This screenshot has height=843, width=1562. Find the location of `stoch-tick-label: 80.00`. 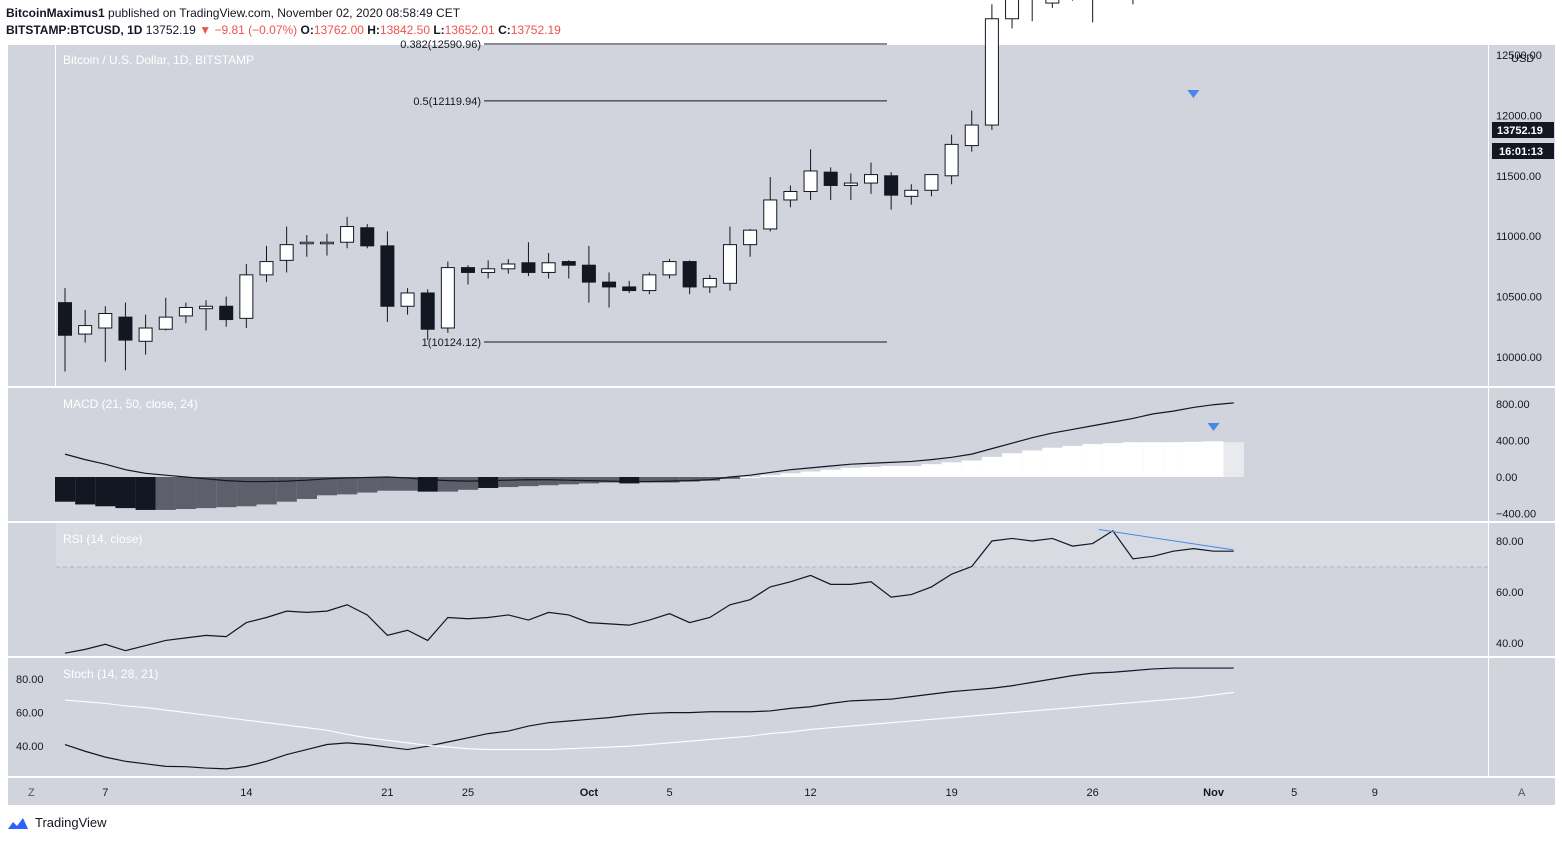

stoch-tick-label: 80.00 is located at coordinates (30, 680).